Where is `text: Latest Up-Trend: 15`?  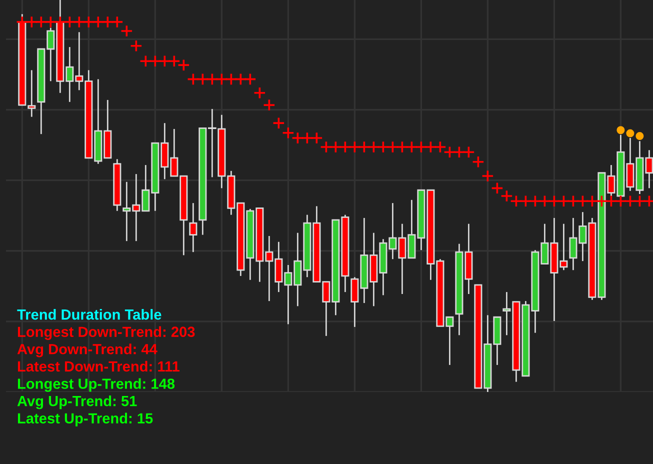
text: Latest Up-Trend: 15 is located at coordinates (85, 419).